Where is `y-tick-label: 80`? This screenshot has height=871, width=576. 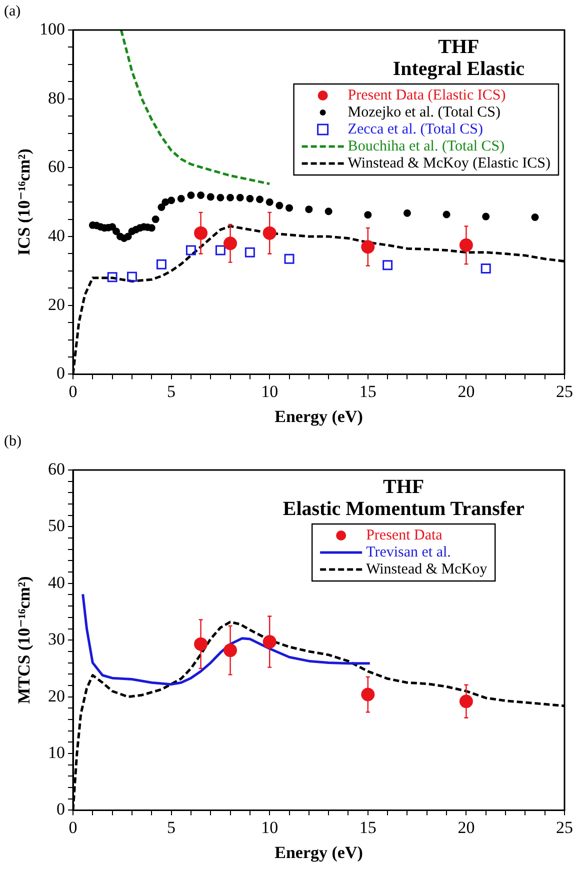 y-tick-label: 80 is located at coordinates (56, 98).